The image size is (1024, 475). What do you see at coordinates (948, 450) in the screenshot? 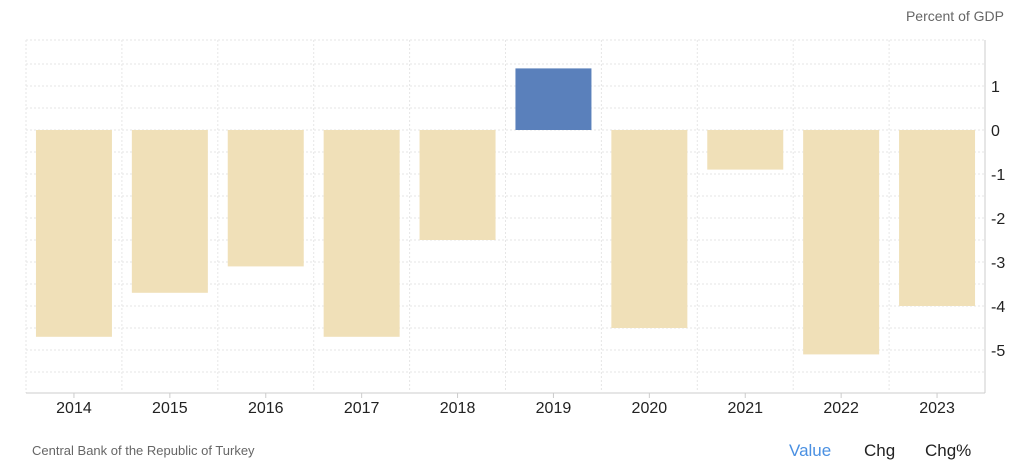
I see `tab-chg-percent: Chg%` at bounding box center [948, 450].